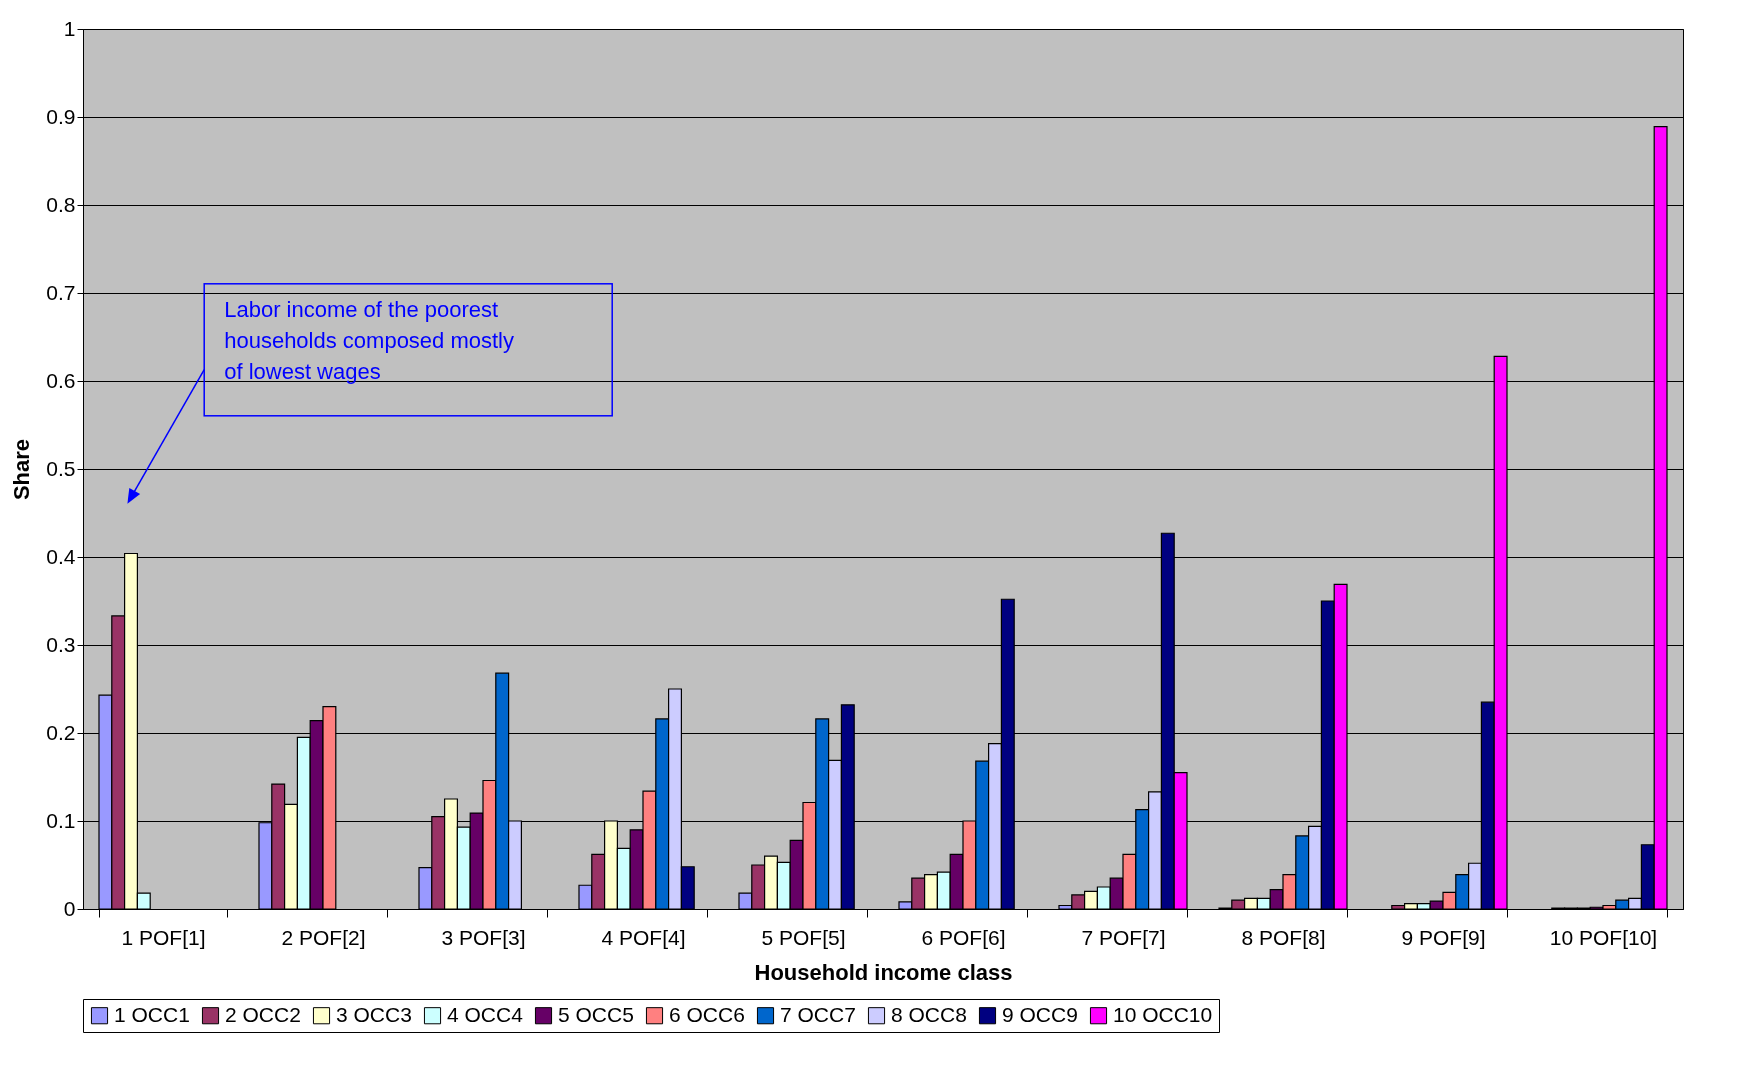  Describe the element at coordinates (1283, 937) in the screenshot. I see `x-tick-label: 8 POF[8]` at that location.